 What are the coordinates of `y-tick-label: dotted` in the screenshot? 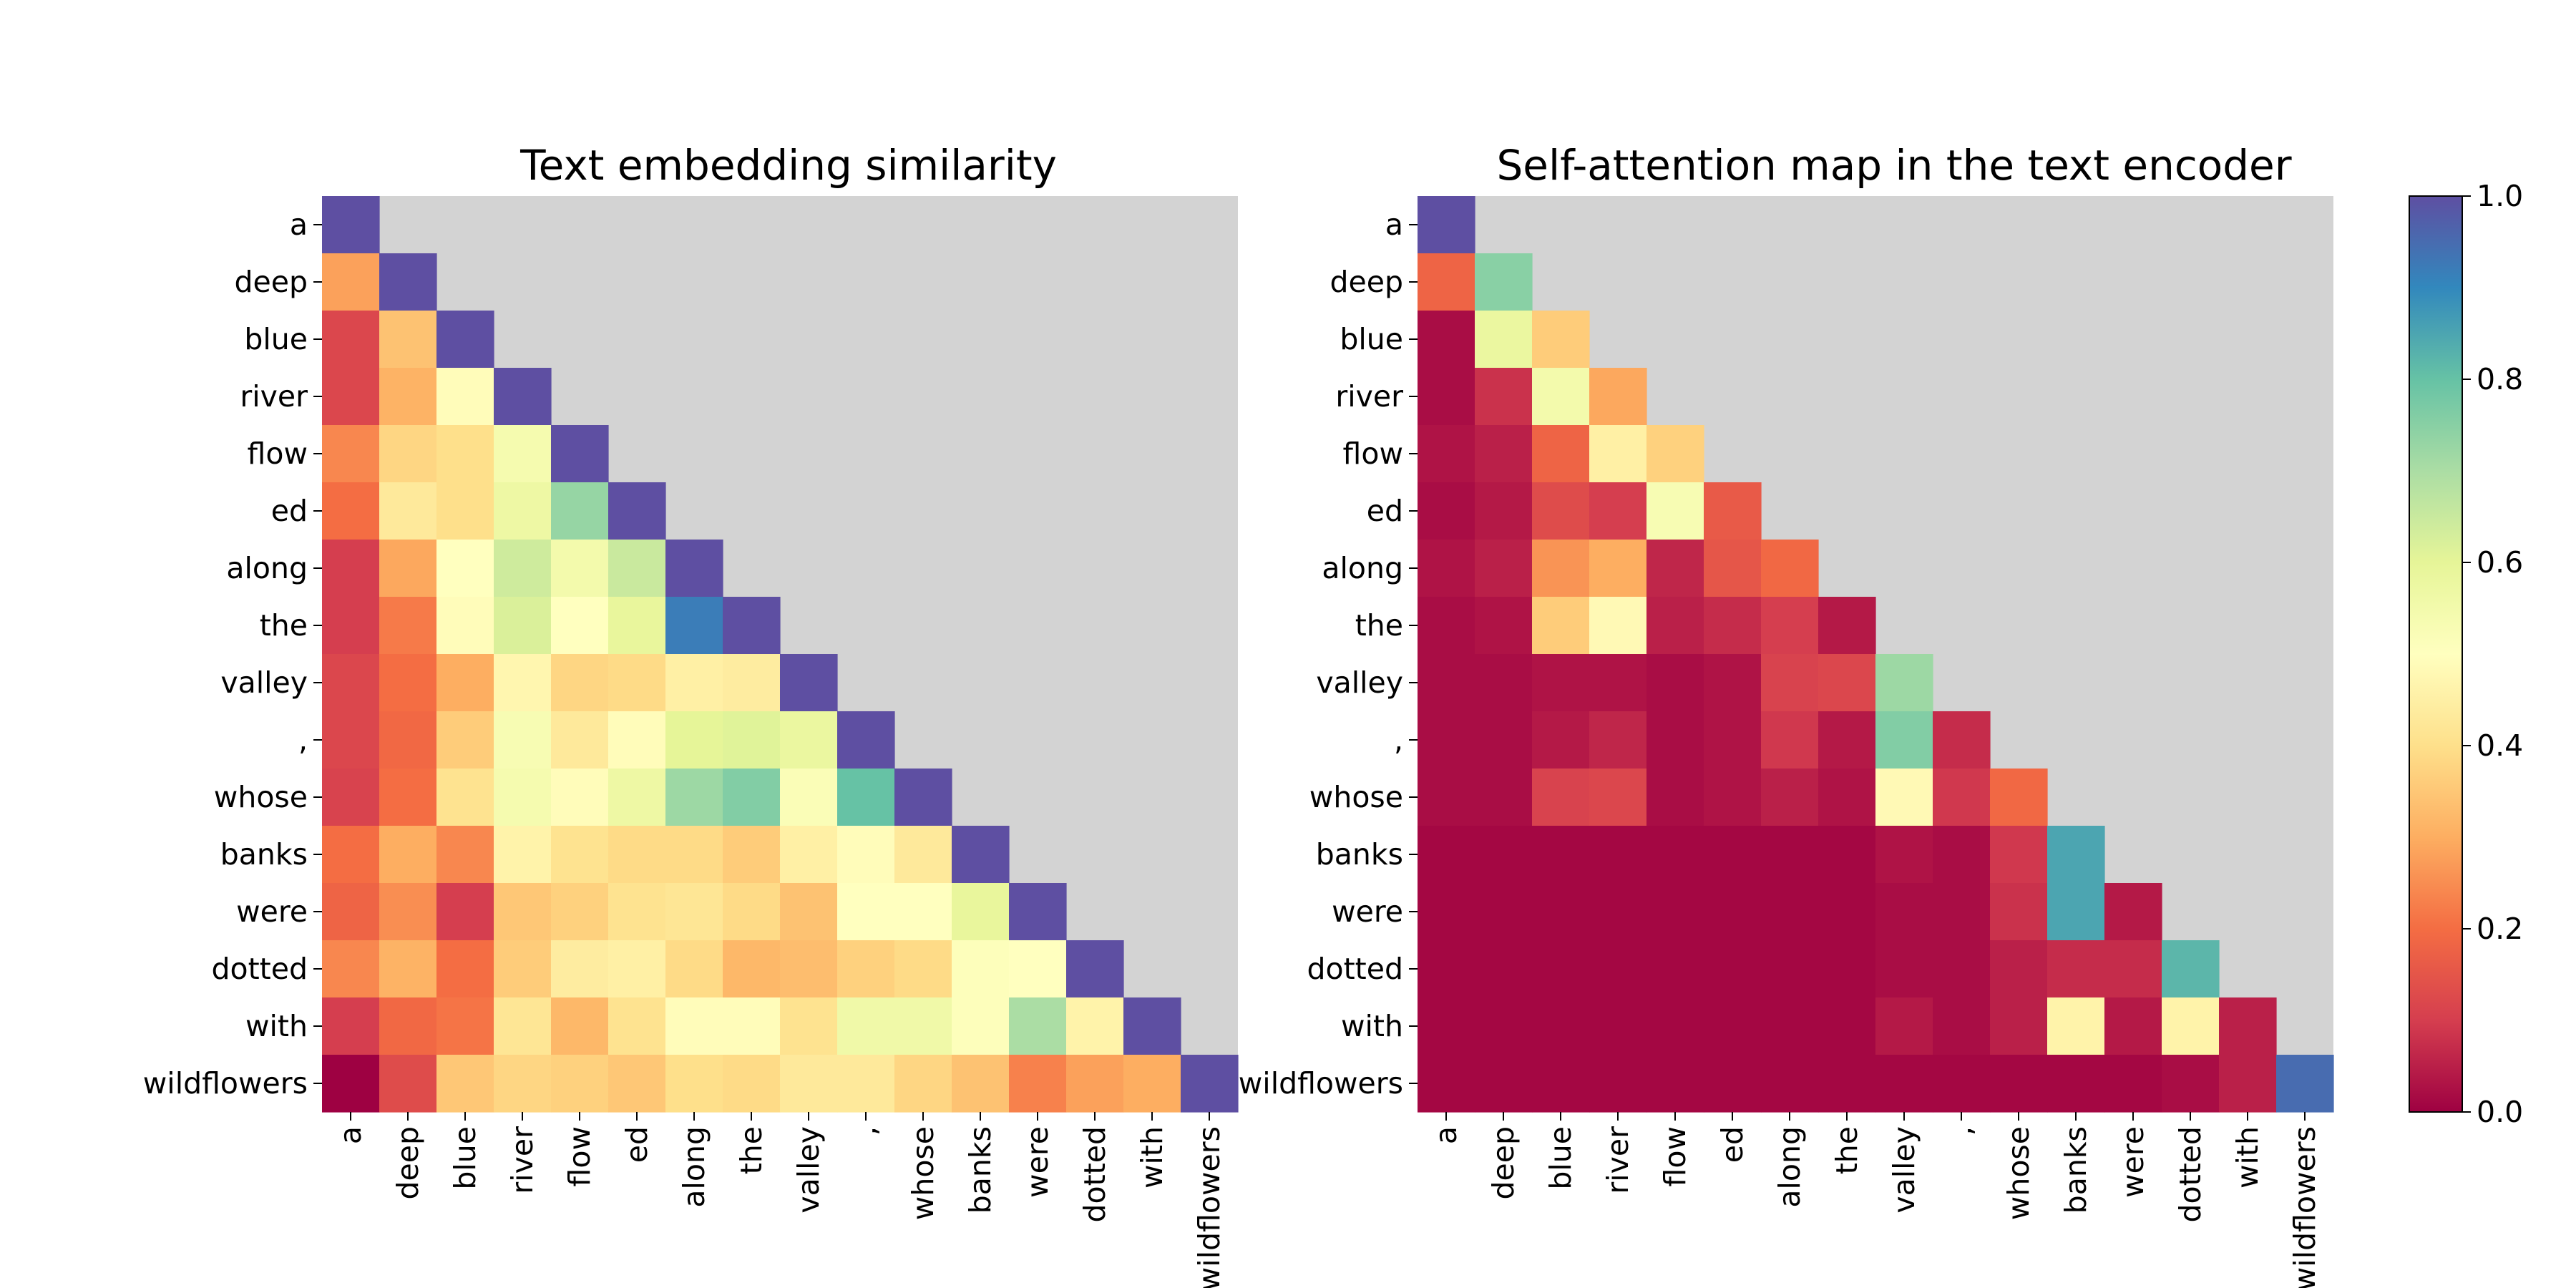 It's located at (1355, 969).